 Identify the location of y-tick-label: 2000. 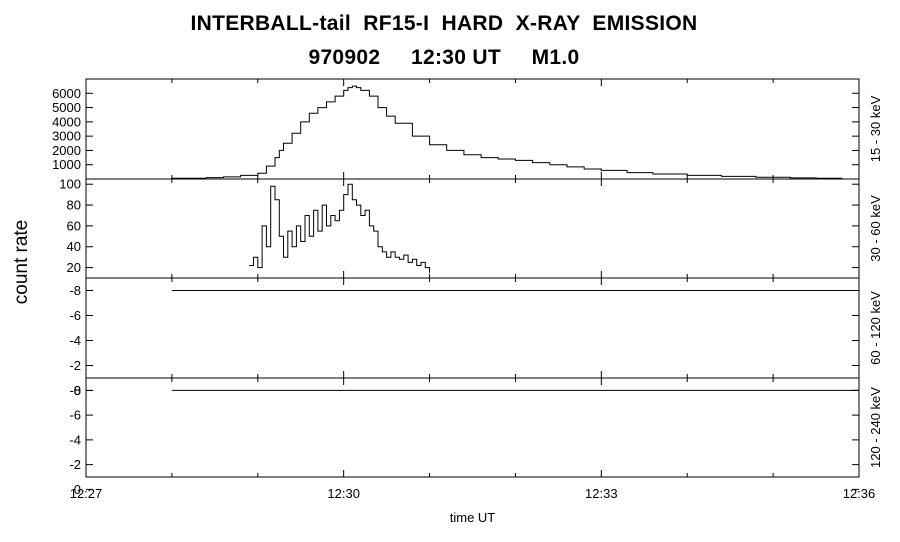
(66, 150).